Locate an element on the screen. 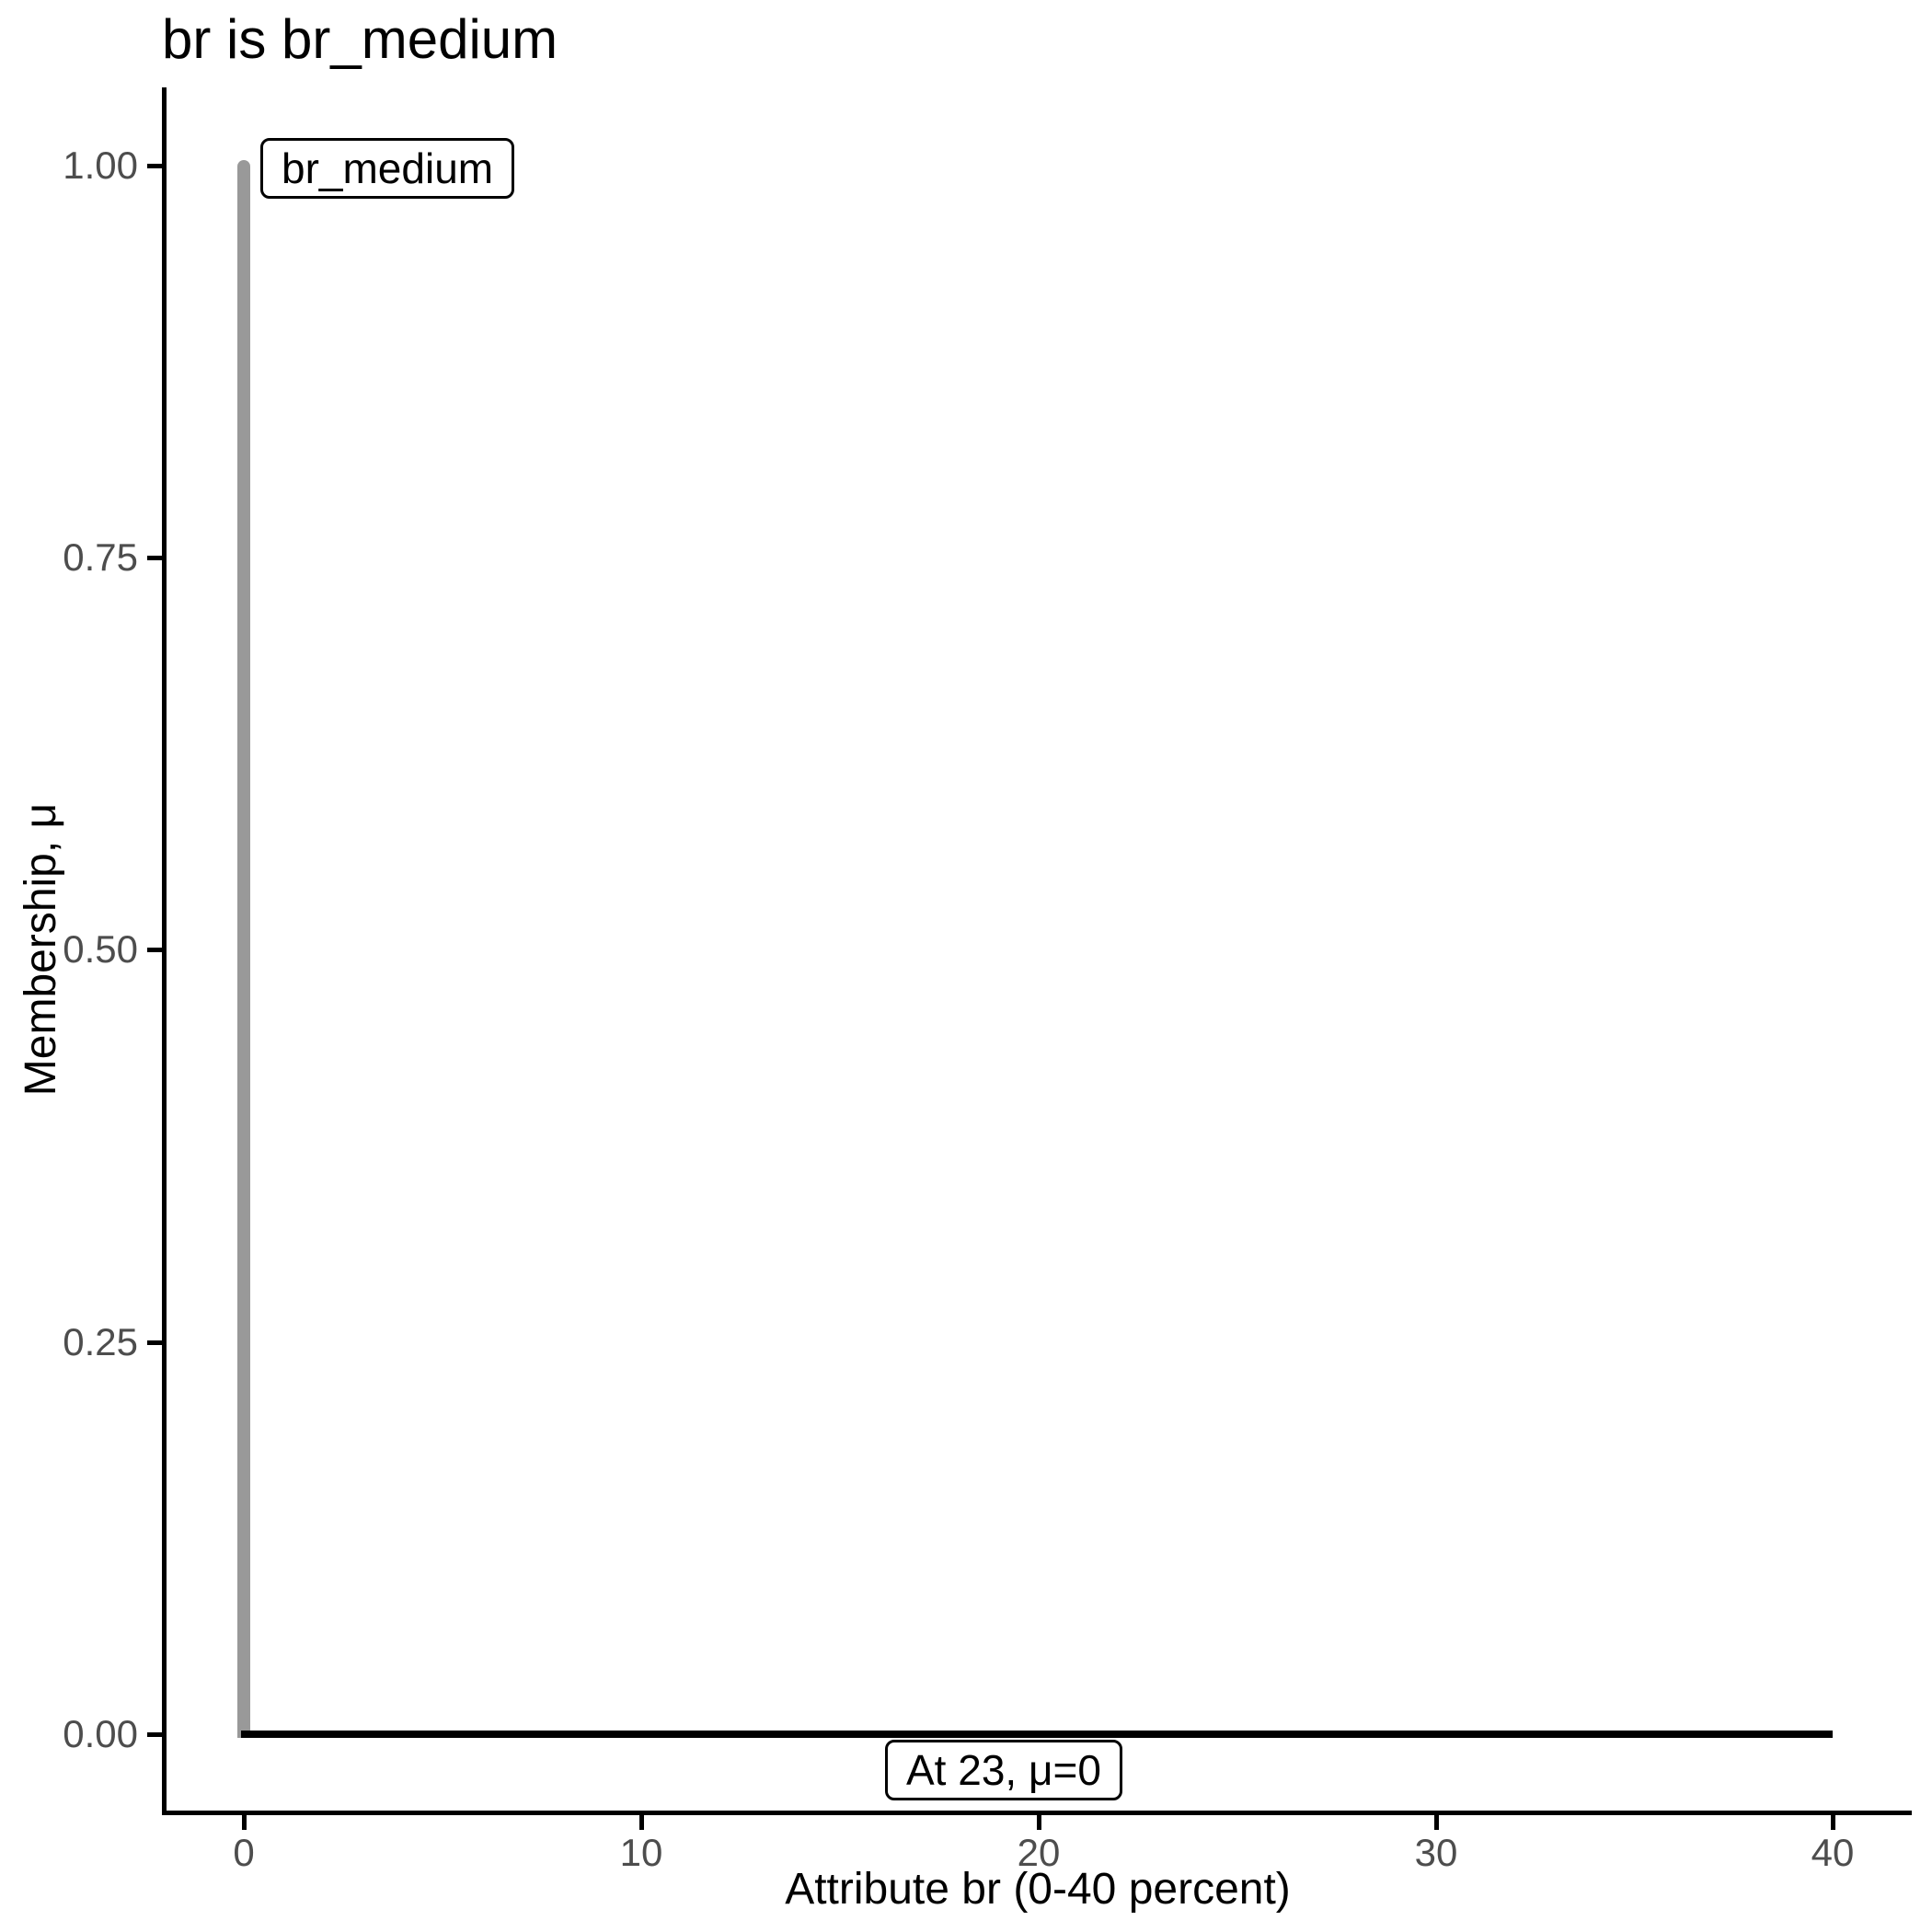 Image resolution: width=1932 pixels, height=1932 pixels. y-tick-label-0.50: 0.50 is located at coordinates (100, 949).